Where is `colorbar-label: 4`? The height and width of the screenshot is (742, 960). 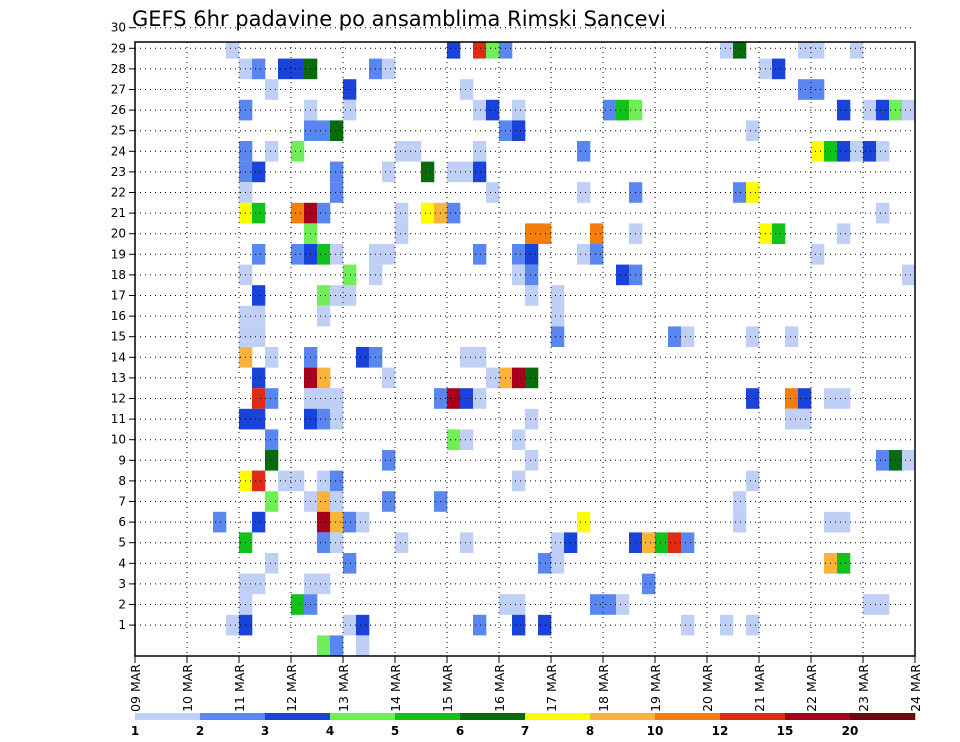 colorbar-label: 4 is located at coordinates (330, 731).